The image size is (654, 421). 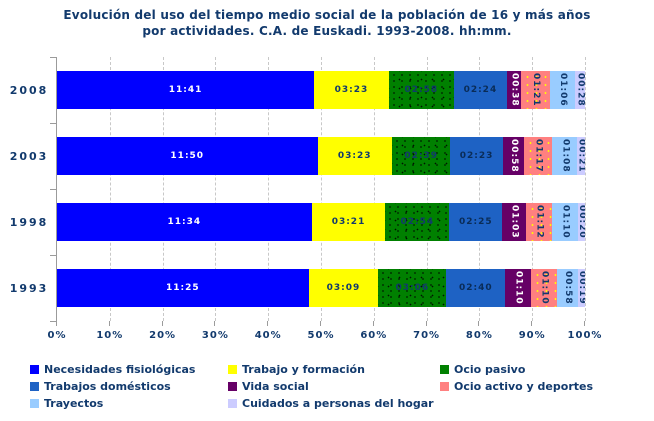 I want to click on legend-item: Ocio pasivo, so click(x=516, y=369).